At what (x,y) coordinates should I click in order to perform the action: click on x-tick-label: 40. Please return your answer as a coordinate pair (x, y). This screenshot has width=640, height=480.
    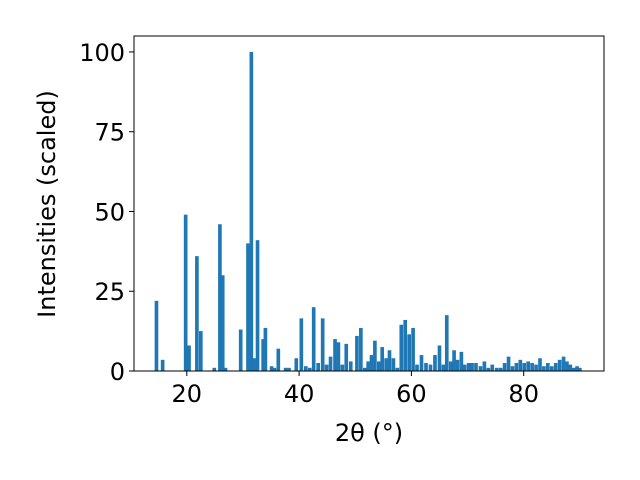
    Looking at the image, I should click on (299, 394).